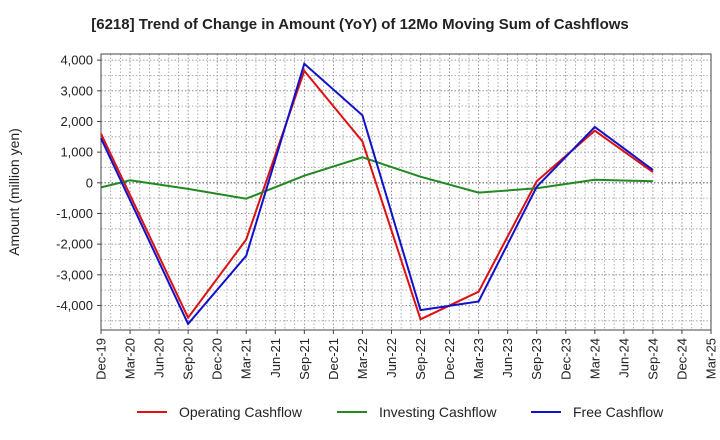 The width and height of the screenshot is (720, 440). What do you see at coordinates (130, 358) in the screenshot?
I see `x-tick-label: Mar-20` at bounding box center [130, 358].